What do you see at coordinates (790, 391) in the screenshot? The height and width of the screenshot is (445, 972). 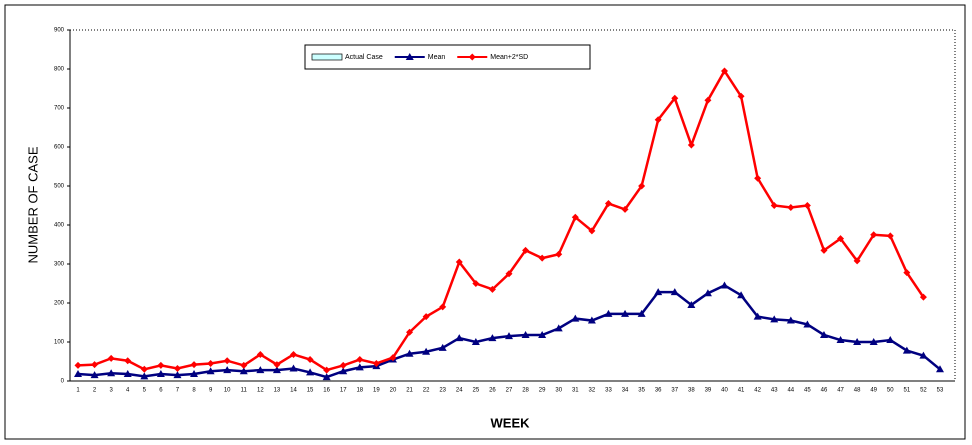 I see `x-tick-label: 44` at bounding box center [790, 391].